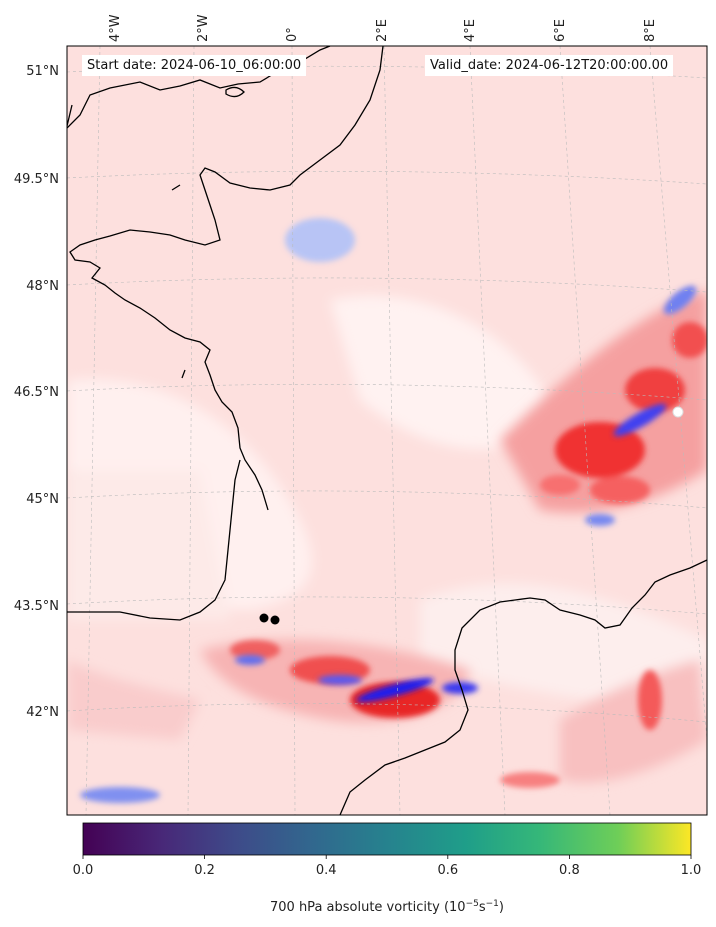  What do you see at coordinates (36, 606) in the screenshot?
I see `lat-label: 43.5°N` at bounding box center [36, 606].